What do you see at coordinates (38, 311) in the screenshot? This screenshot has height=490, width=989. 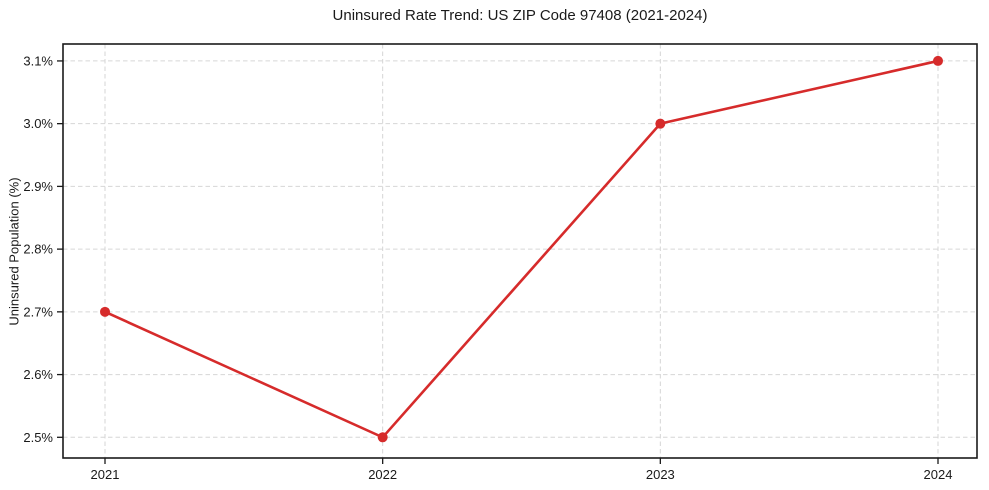 I see `y-tick-label: 2.7%` at bounding box center [38, 311].